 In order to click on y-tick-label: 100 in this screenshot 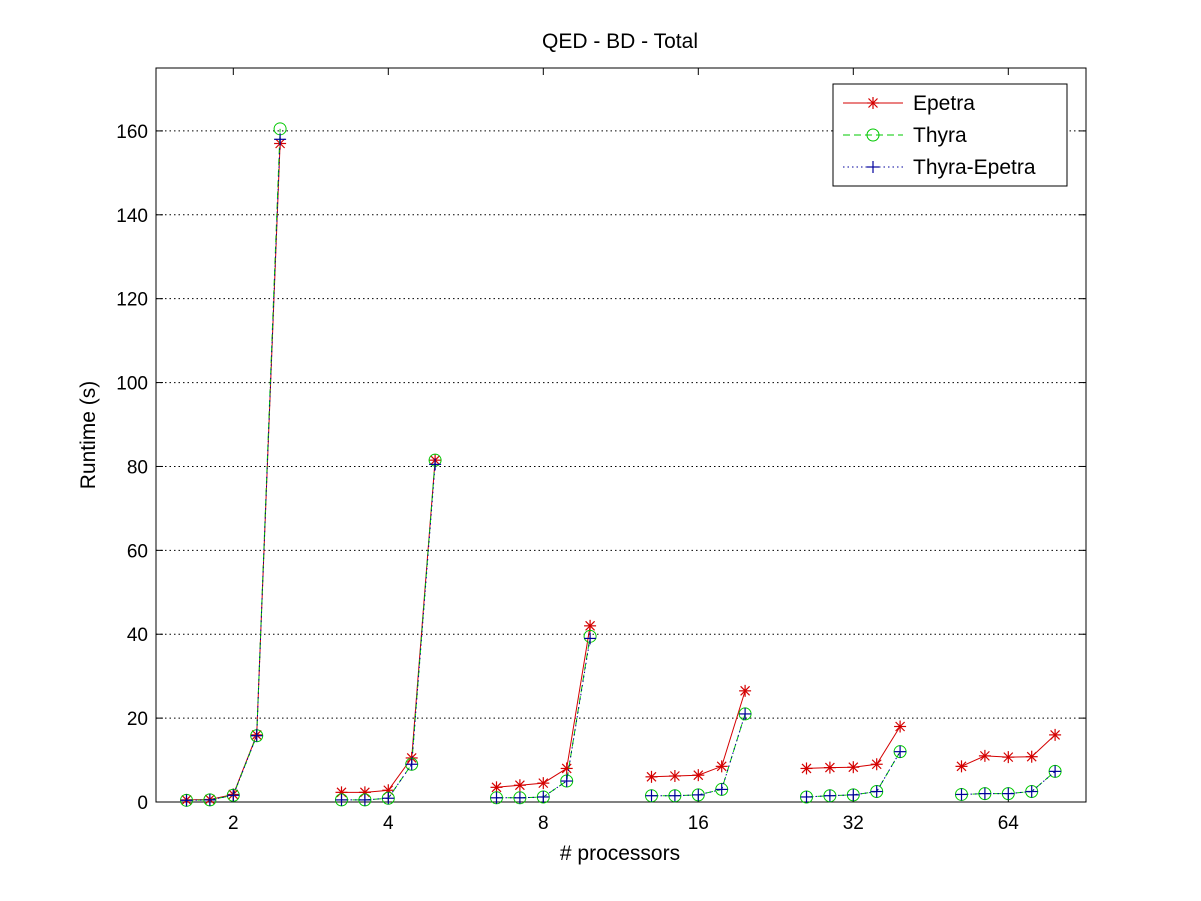, I will do `click(132, 384)`.